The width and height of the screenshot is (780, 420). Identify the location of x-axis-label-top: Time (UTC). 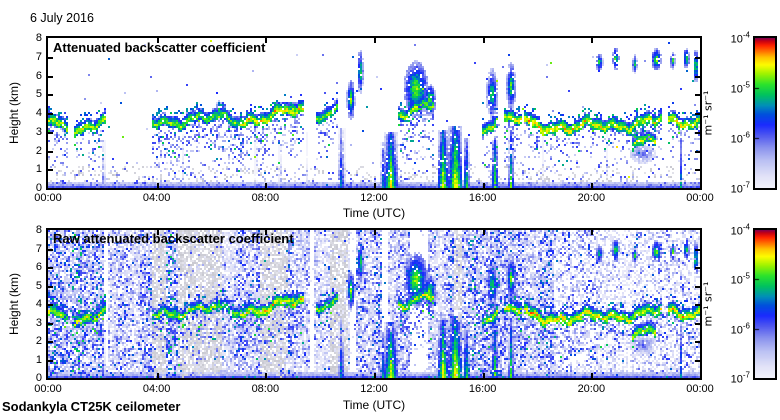
(374, 213).